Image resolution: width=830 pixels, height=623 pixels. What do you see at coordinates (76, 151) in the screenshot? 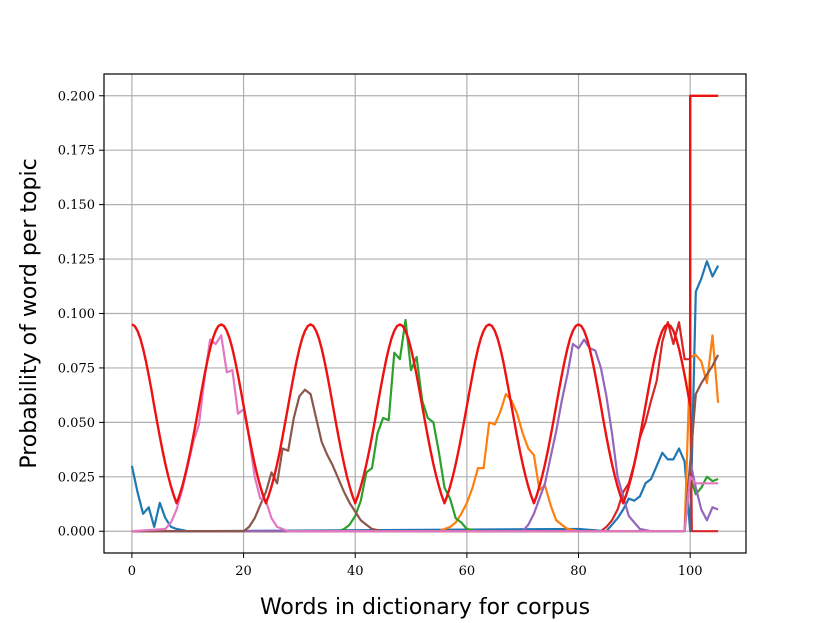
I see `y-tick-label: 0.175` at bounding box center [76, 151].